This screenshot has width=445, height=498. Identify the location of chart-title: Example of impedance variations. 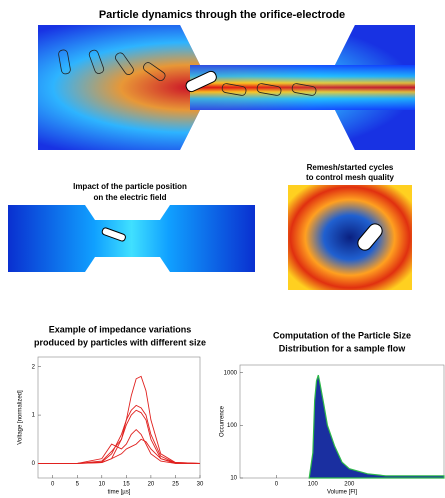
(120, 329).